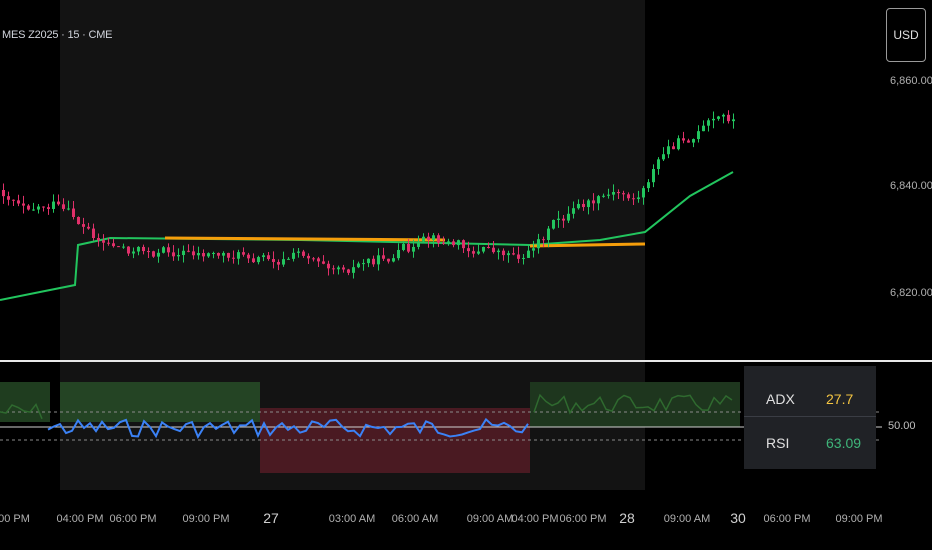 Image resolution: width=932 pixels, height=550 pixels. What do you see at coordinates (911, 186) in the screenshot?
I see `price-label-mid: 6,840.00` at bounding box center [911, 186].